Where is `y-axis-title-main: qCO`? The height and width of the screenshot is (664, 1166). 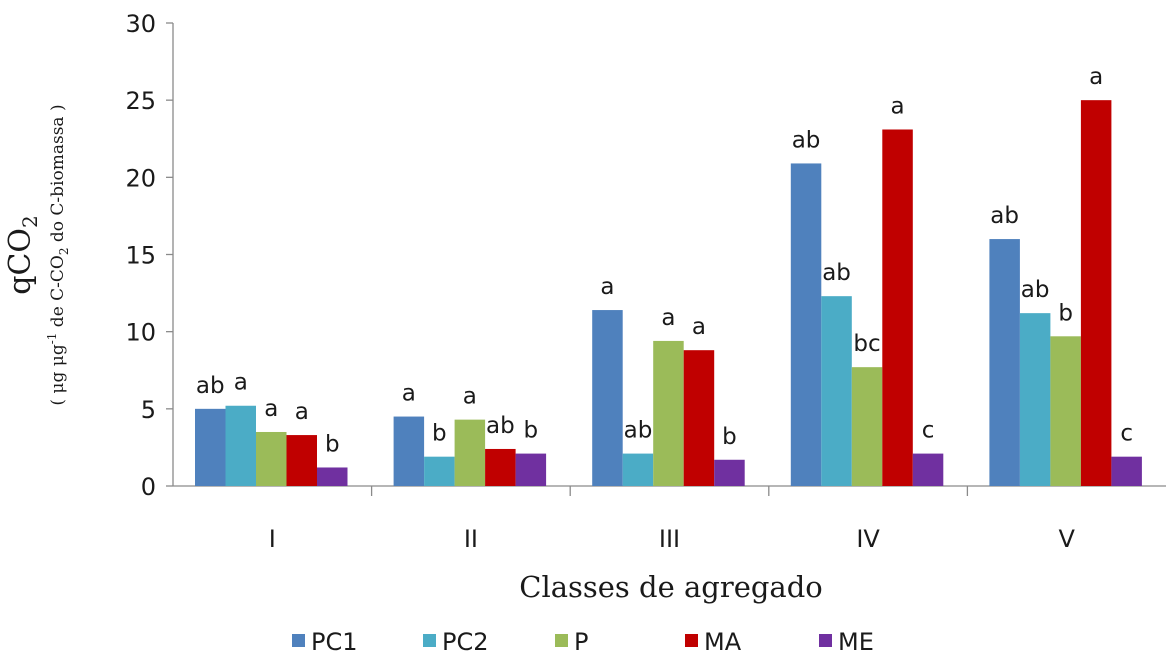 y-axis-title-main: qCO is located at coordinates (20, 261).